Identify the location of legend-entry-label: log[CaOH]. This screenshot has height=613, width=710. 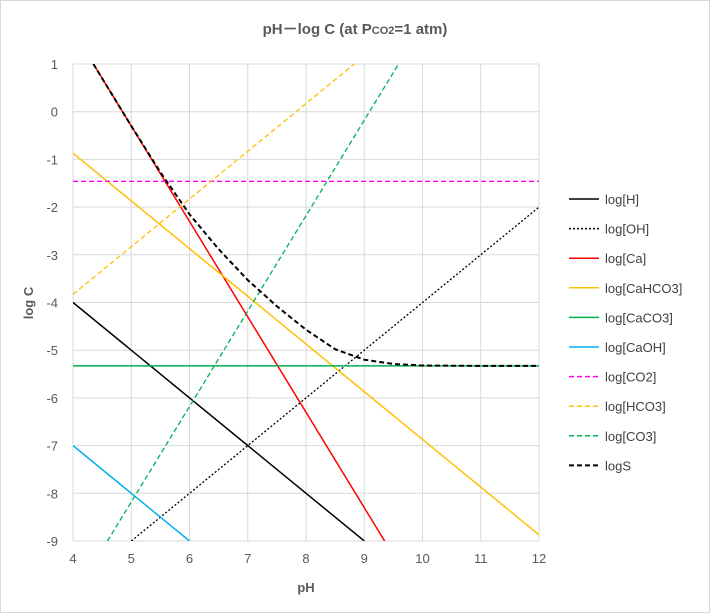
(635, 347).